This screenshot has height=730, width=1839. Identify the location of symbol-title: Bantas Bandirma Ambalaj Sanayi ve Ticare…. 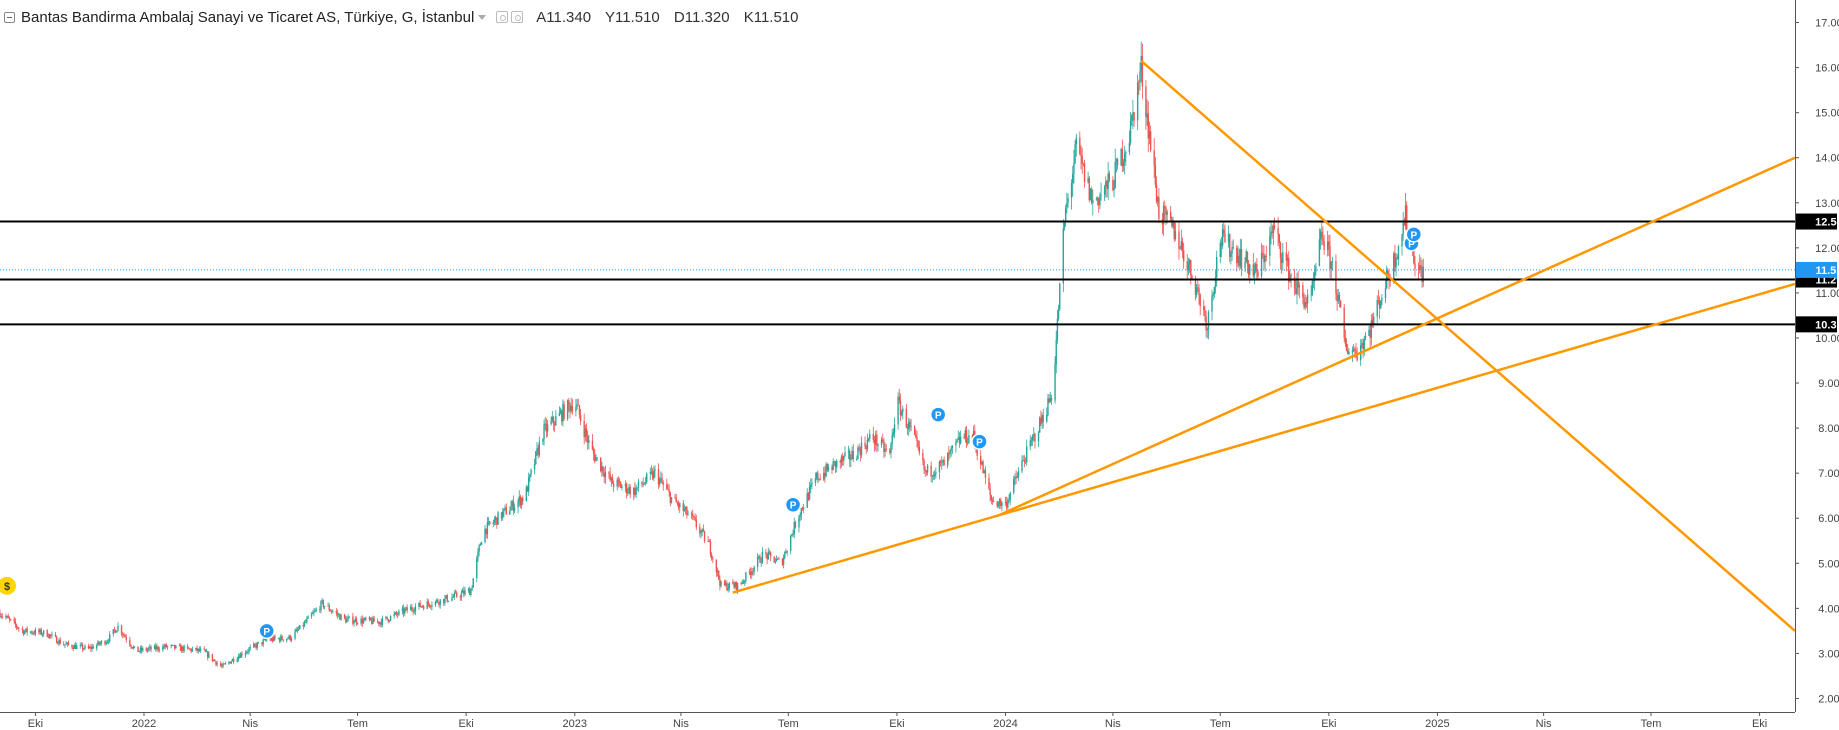
(248, 17).